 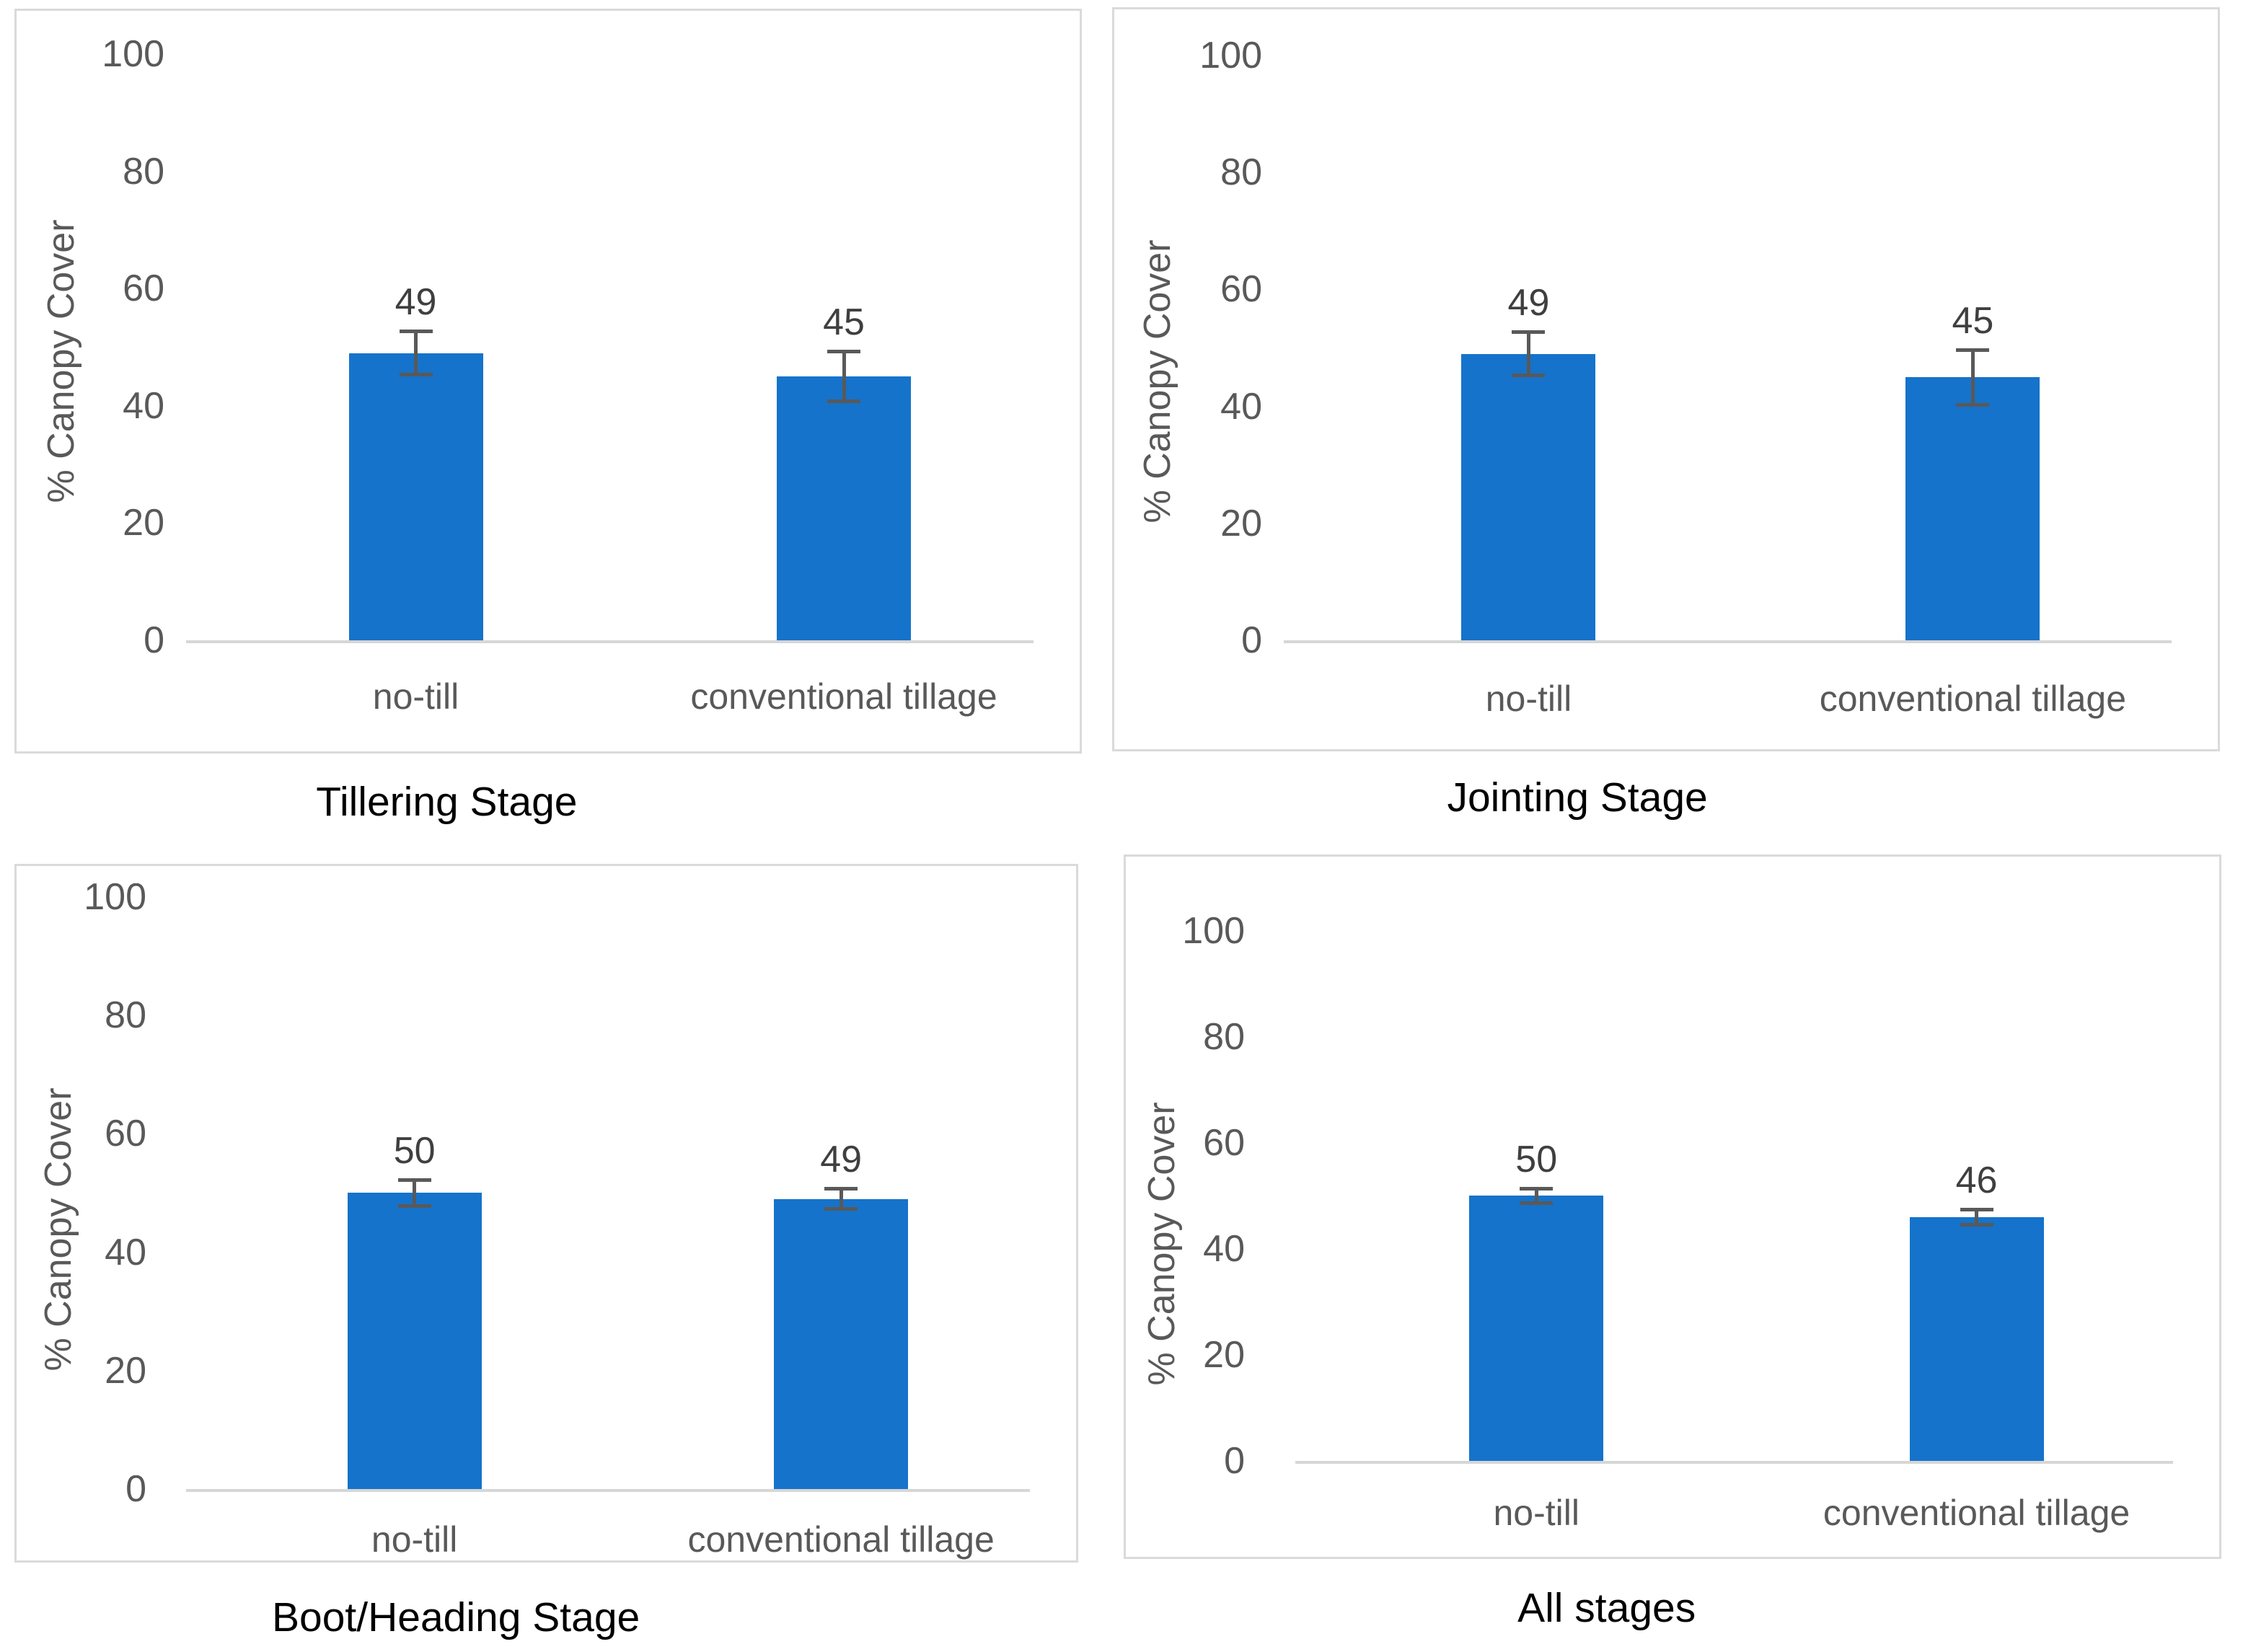 I want to click on chart-title-jointing: Jointing Stage, so click(x=1578, y=798).